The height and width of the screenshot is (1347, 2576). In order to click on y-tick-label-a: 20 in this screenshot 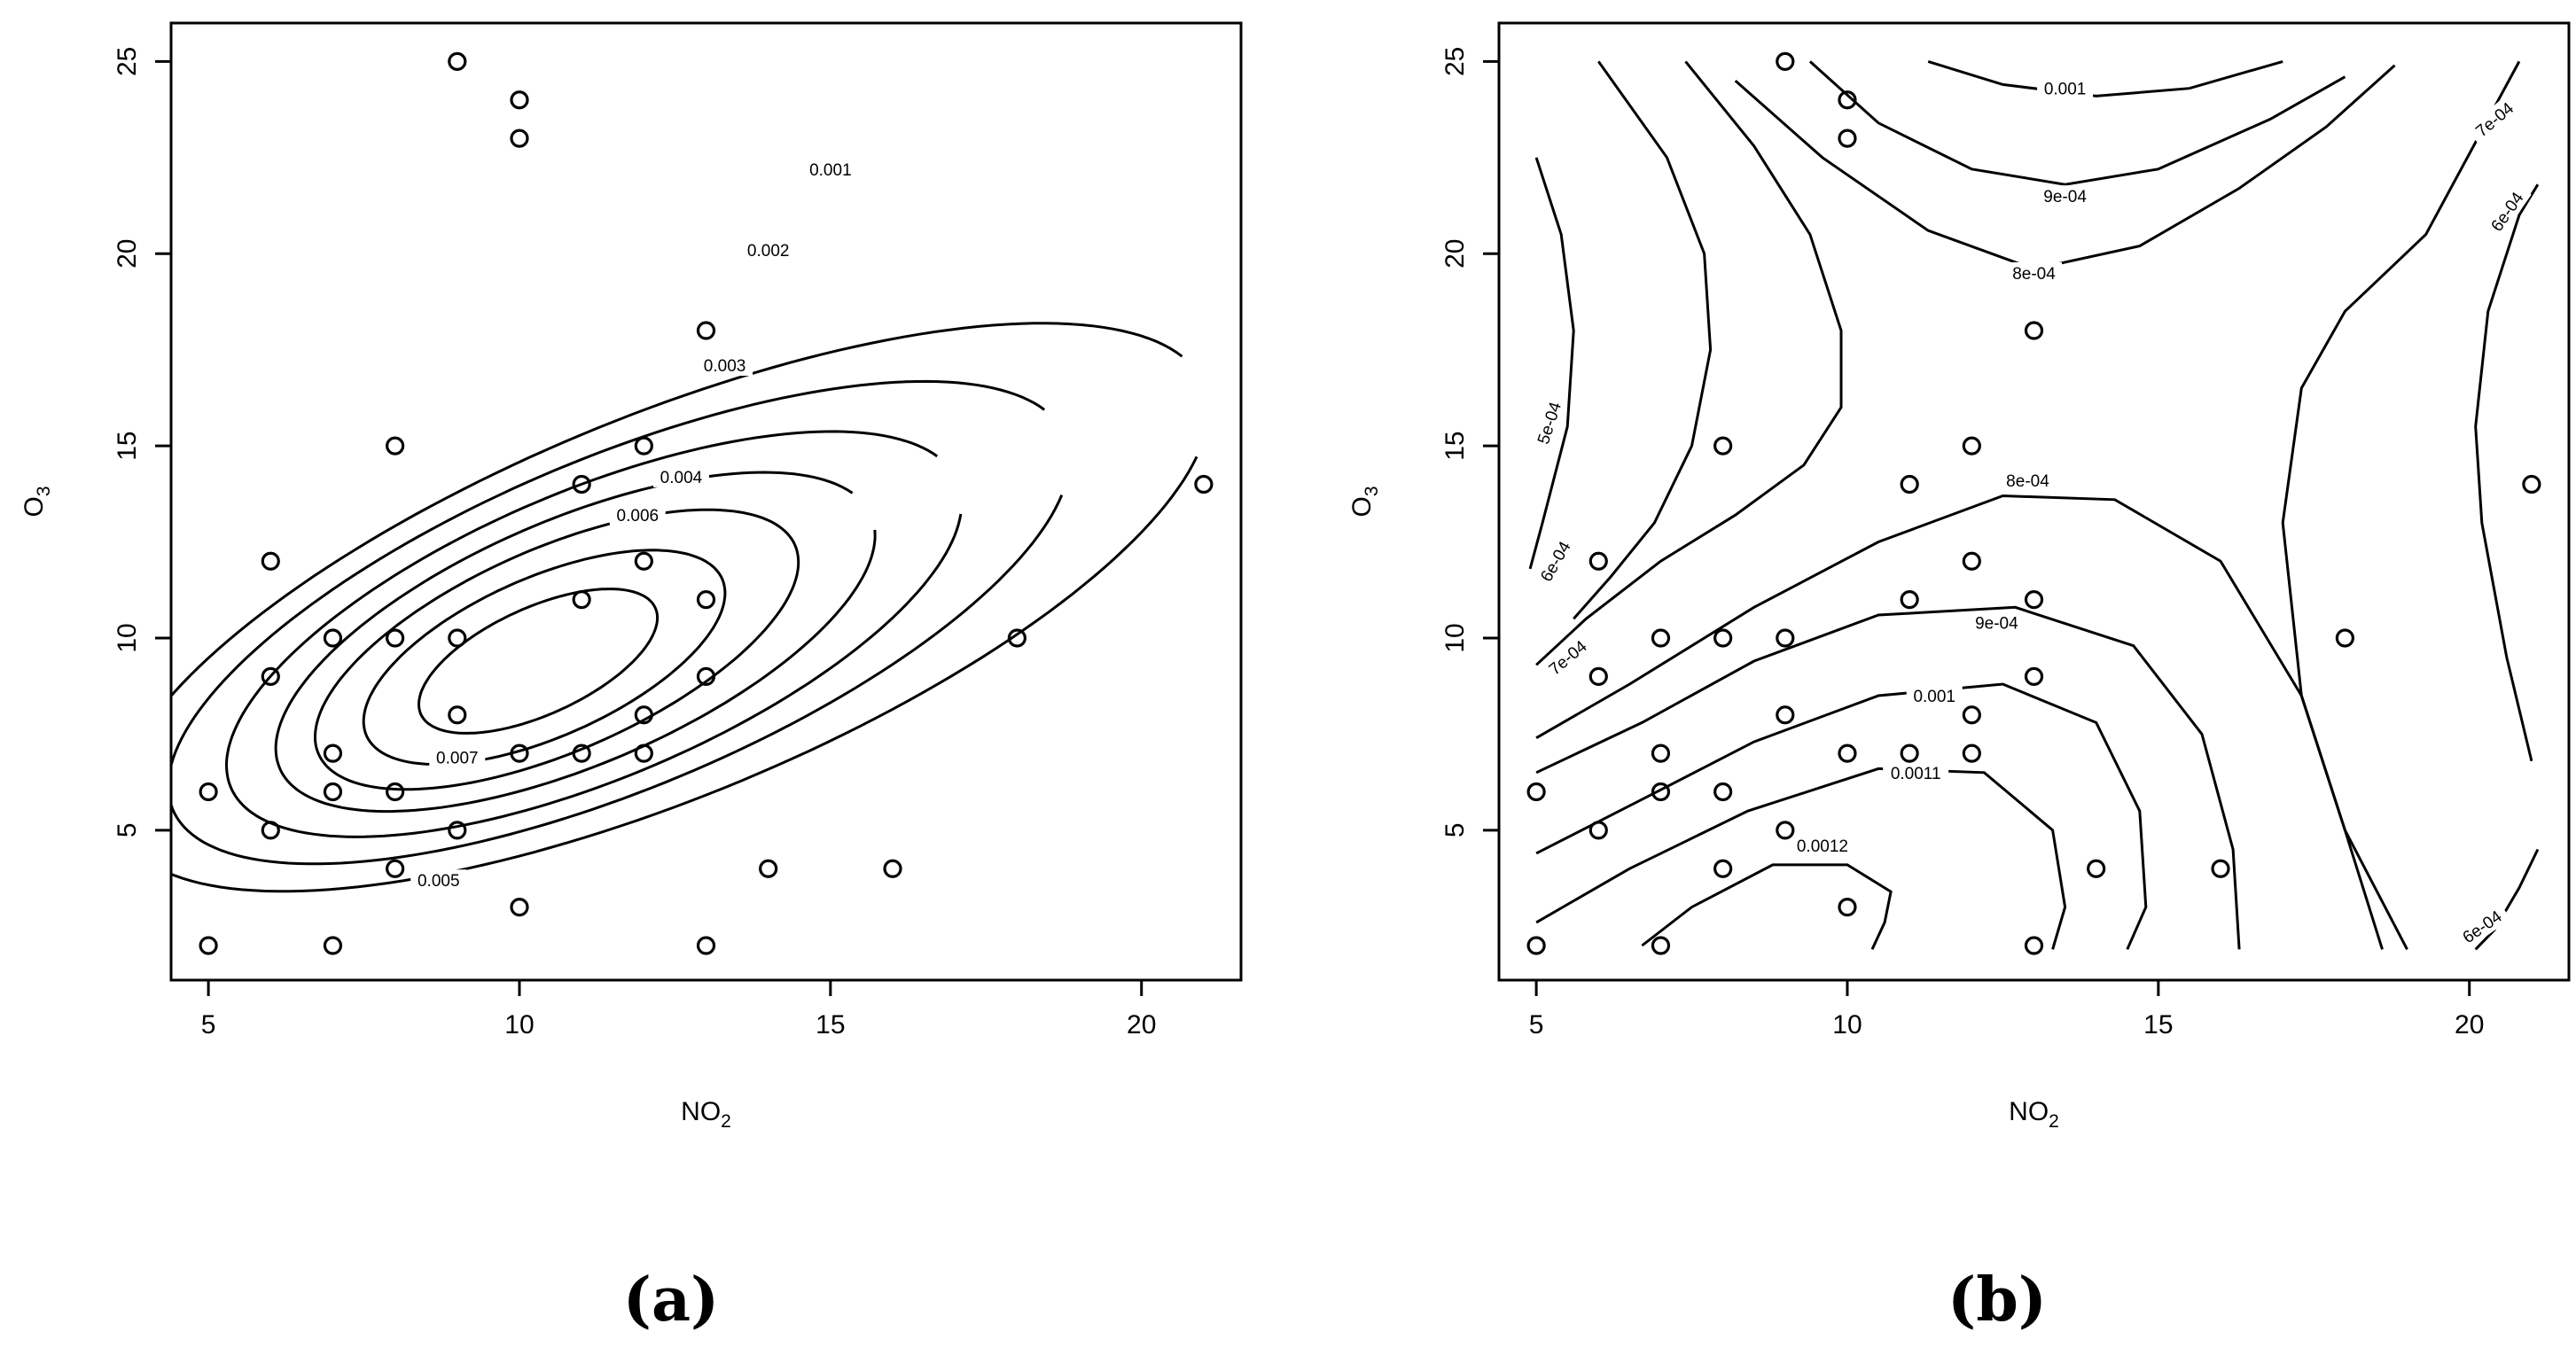, I will do `click(128, 254)`.